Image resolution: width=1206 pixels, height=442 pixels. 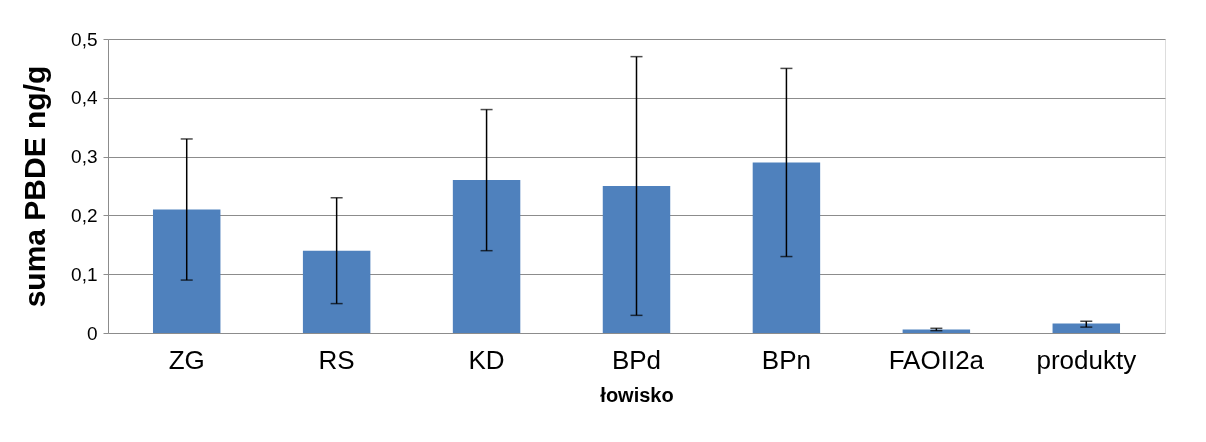 I want to click on y-tick-label: 0, so click(x=92, y=333).